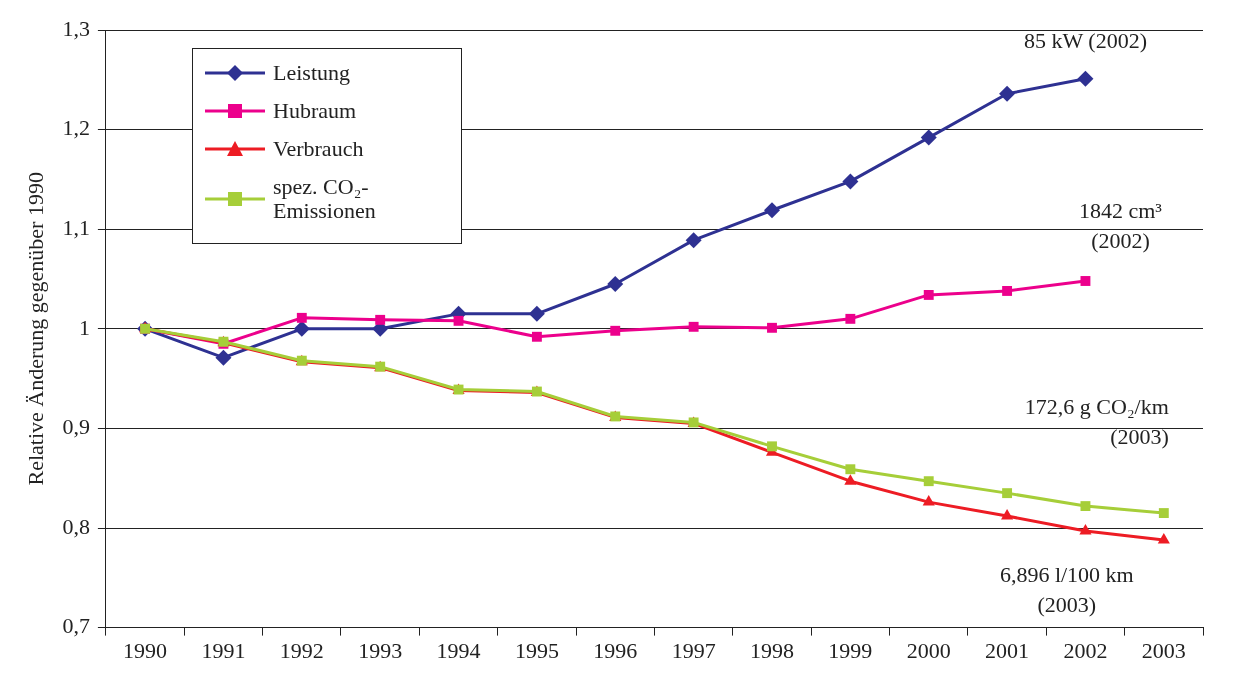 The width and height of the screenshot is (1258, 680). Describe the element at coordinates (1163, 650) in the screenshot. I see `x-tick-label: 2003` at that location.